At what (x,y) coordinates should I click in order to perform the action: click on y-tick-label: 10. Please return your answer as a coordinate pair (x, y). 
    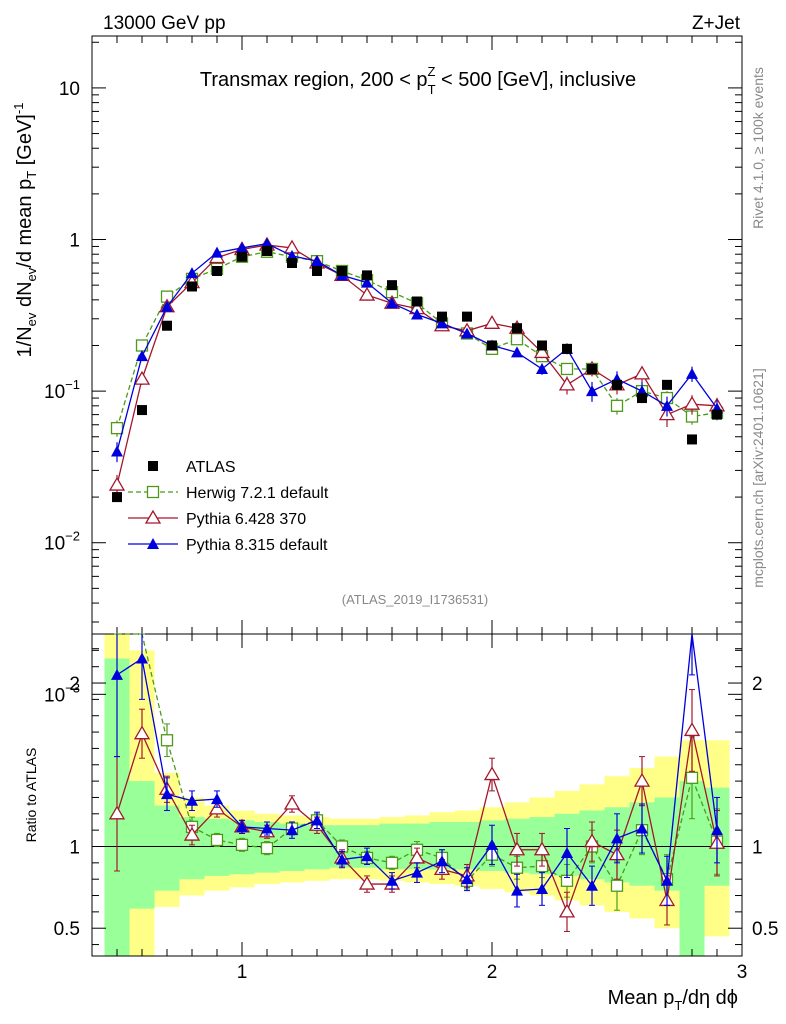
    Looking at the image, I should click on (69, 89).